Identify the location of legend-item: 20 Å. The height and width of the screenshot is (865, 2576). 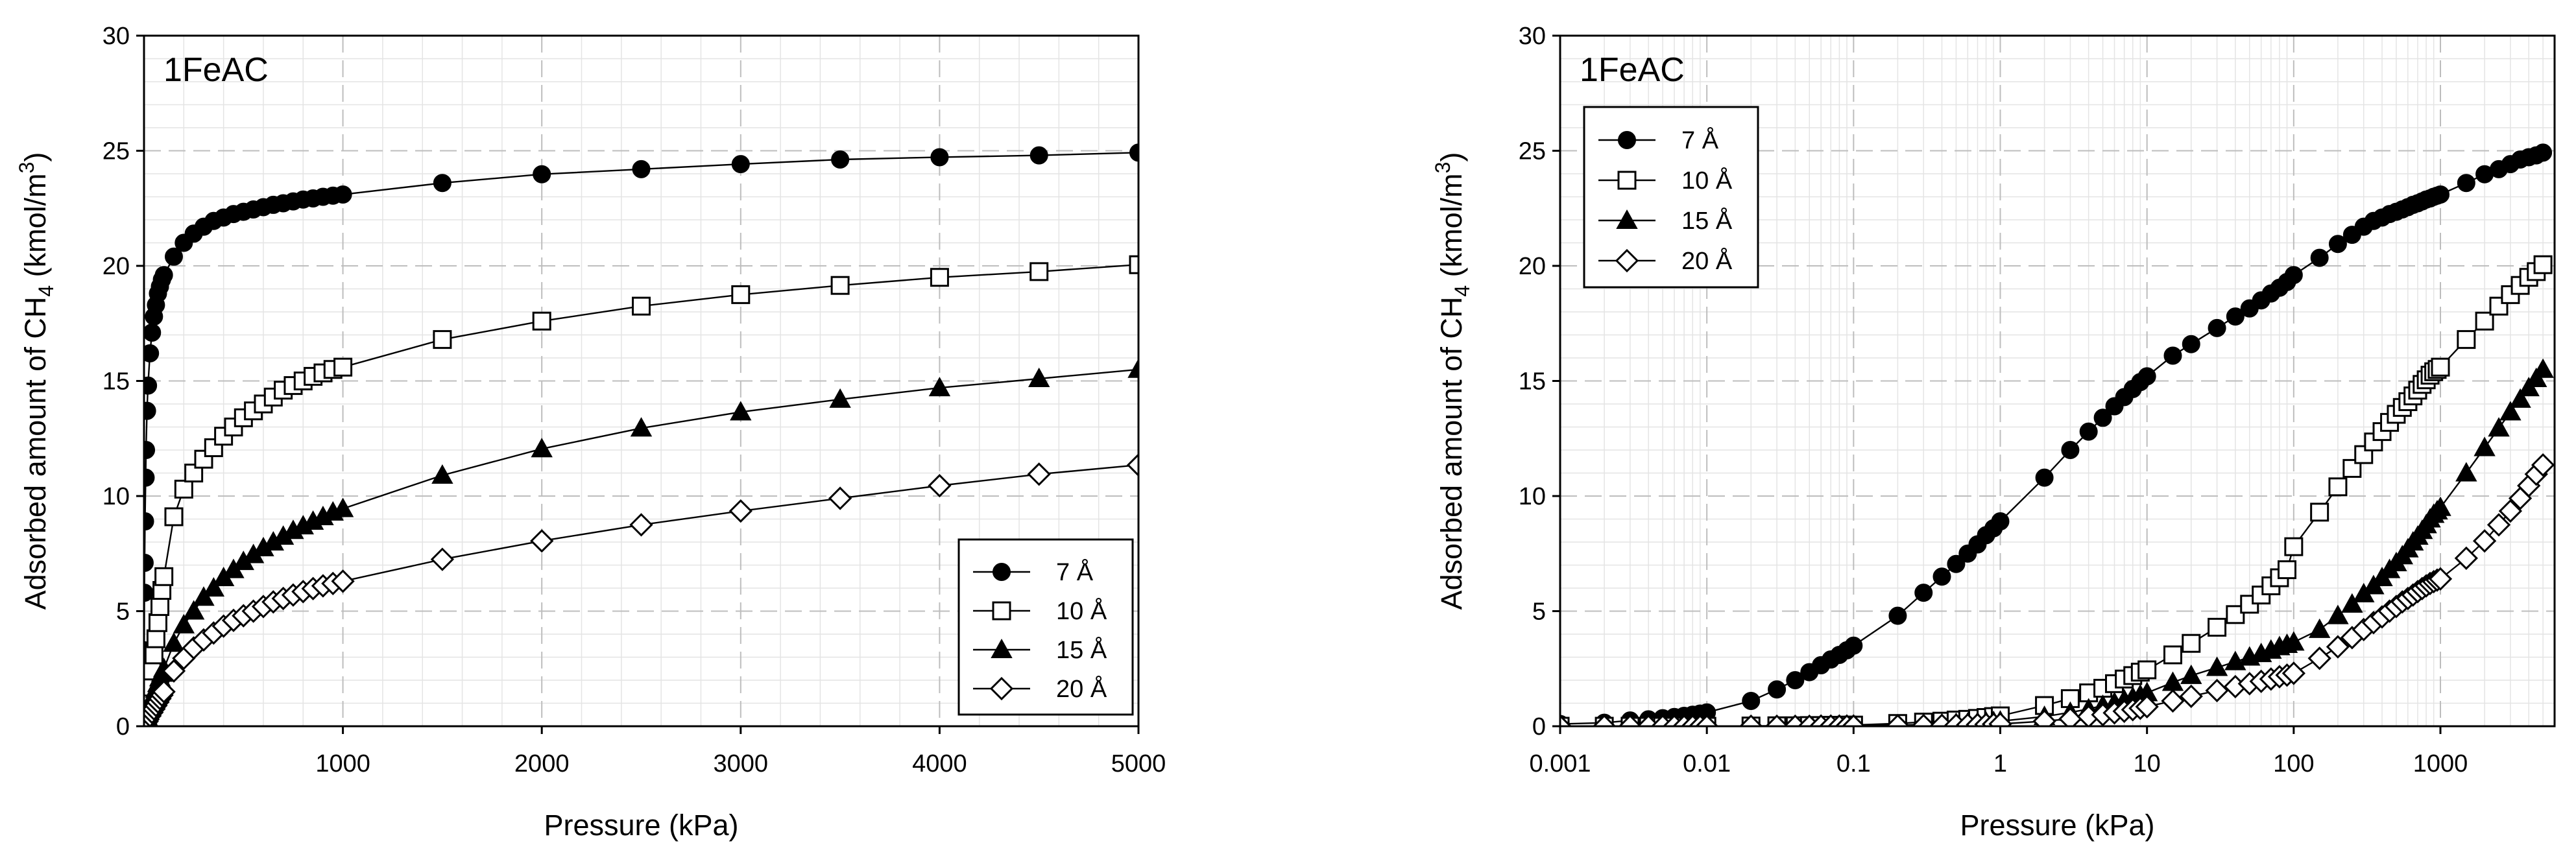
(1040, 689).